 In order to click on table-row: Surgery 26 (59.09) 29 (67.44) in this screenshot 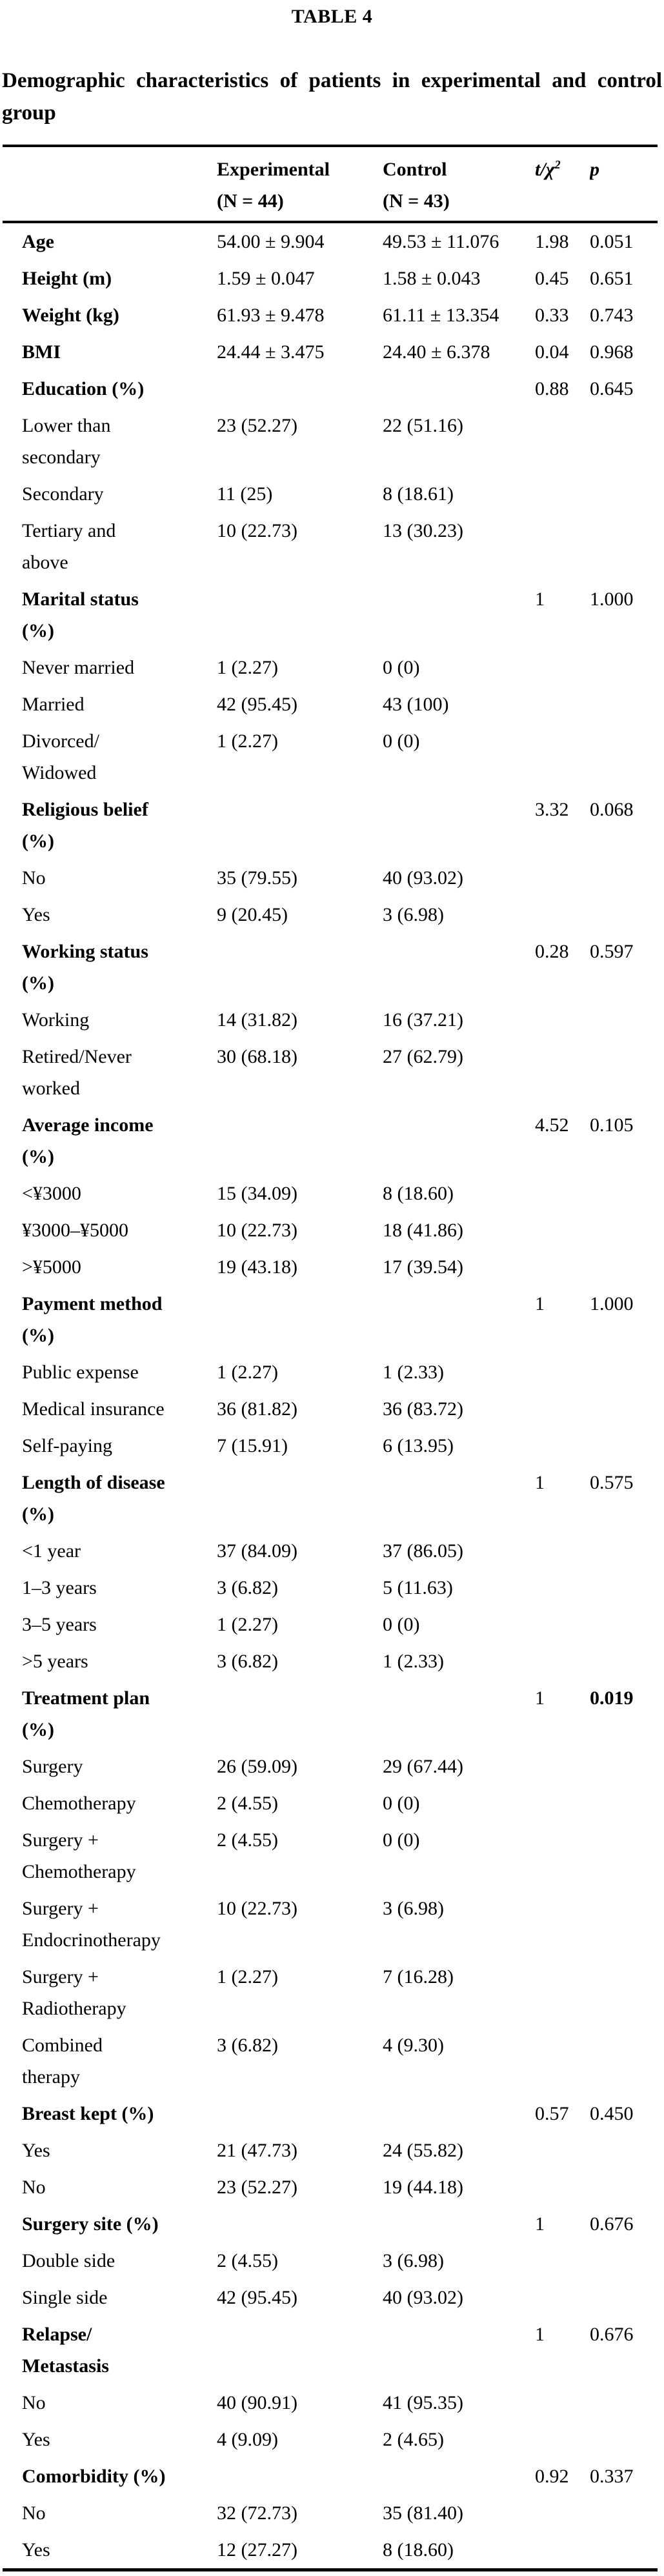, I will do `click(330, 1766)`.